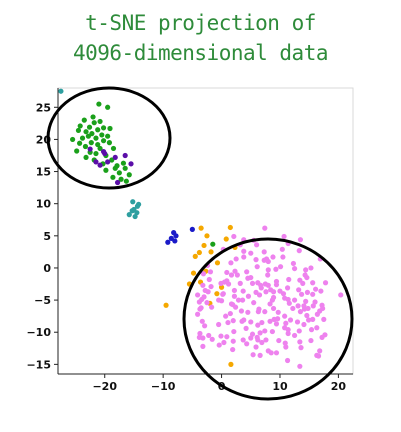 The height and width of the screenshot is (432, 401). I want to click on y-tick-label: 25, so click(43, 107).